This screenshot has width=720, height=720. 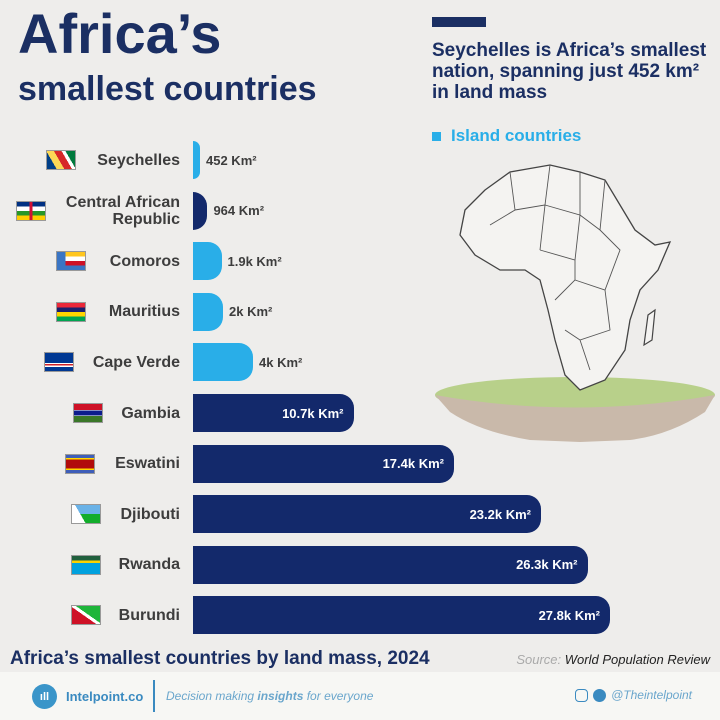 What do you see at coordinates (239, 211) in the screenshot?
I see `value-label: 964 Km²` at bounding box center [239, 211].